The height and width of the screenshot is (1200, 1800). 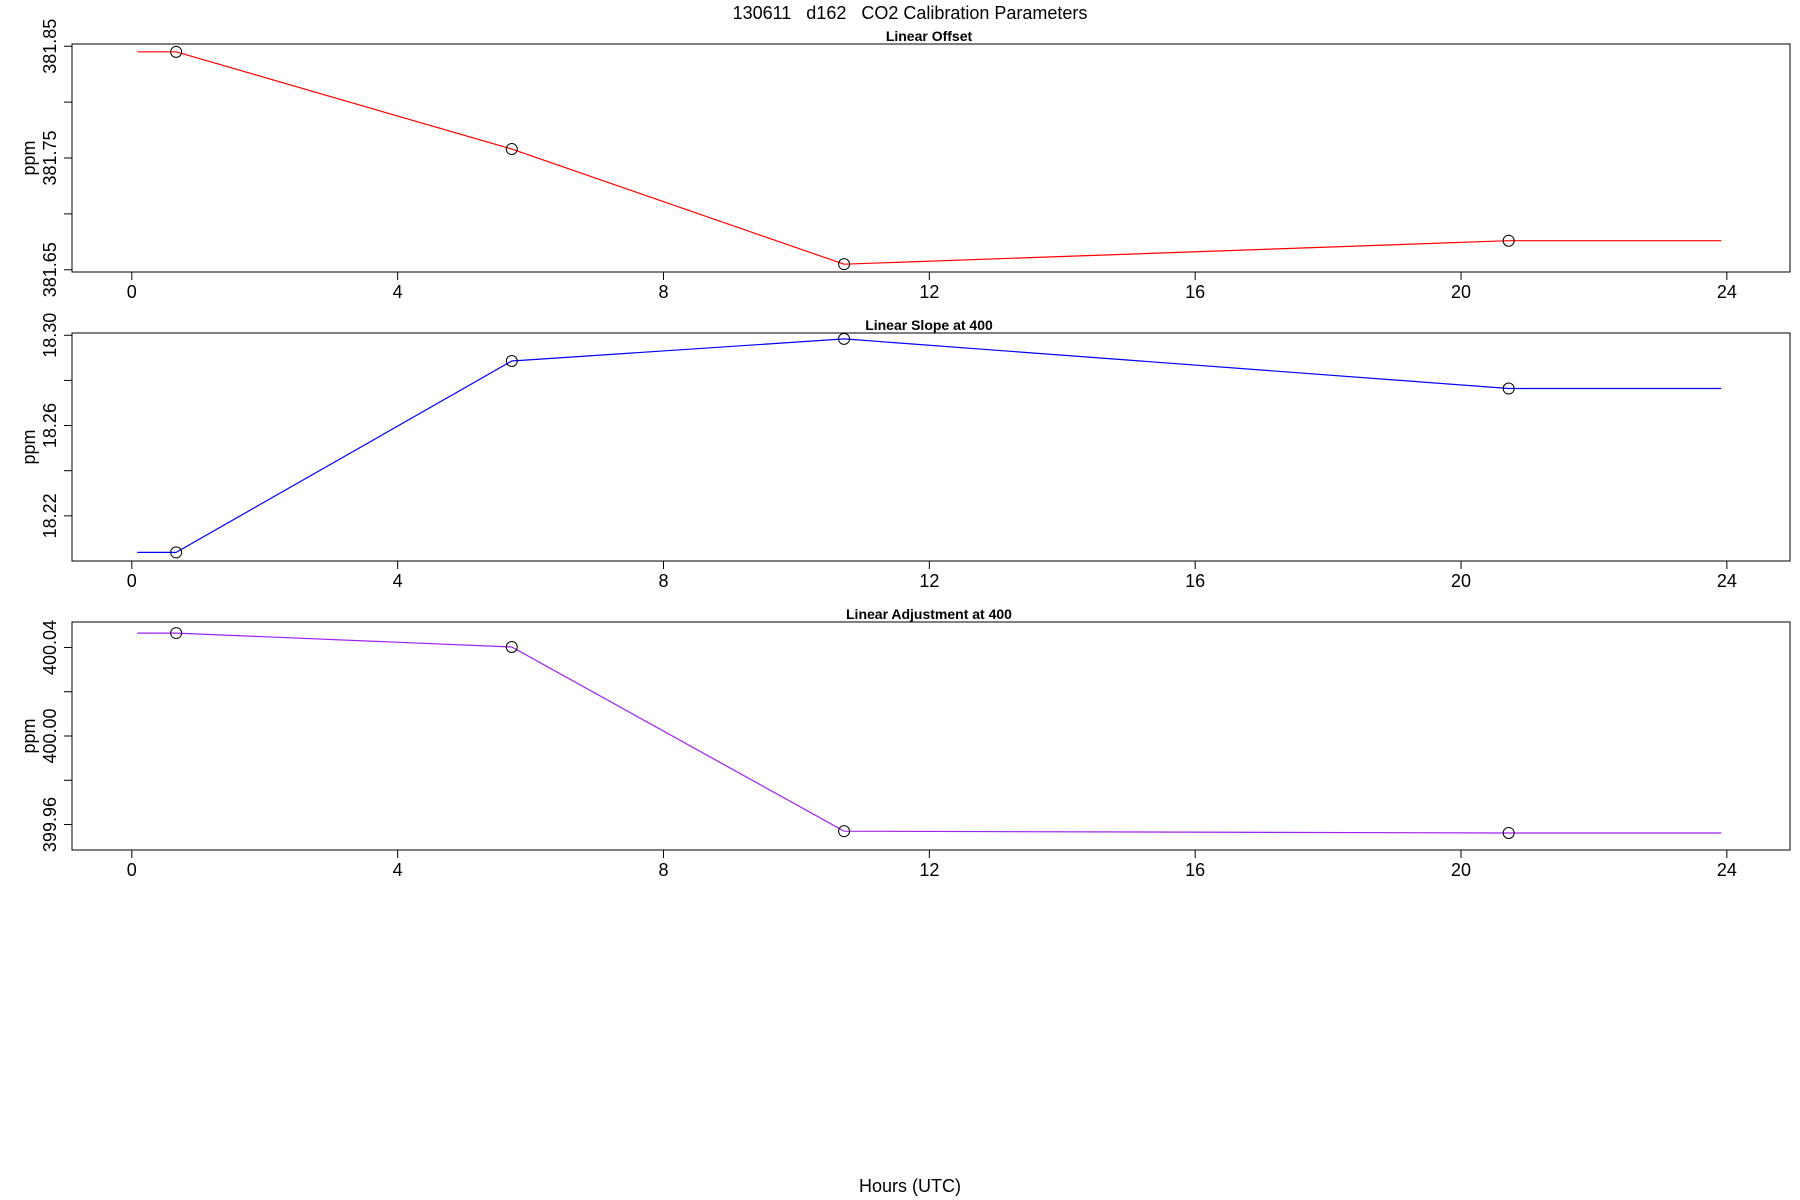 What do you see at coordinates (929, 325) in the screenshot?
I see `panel-title: Linear Slope at 400` at bounding box center [929, 325].